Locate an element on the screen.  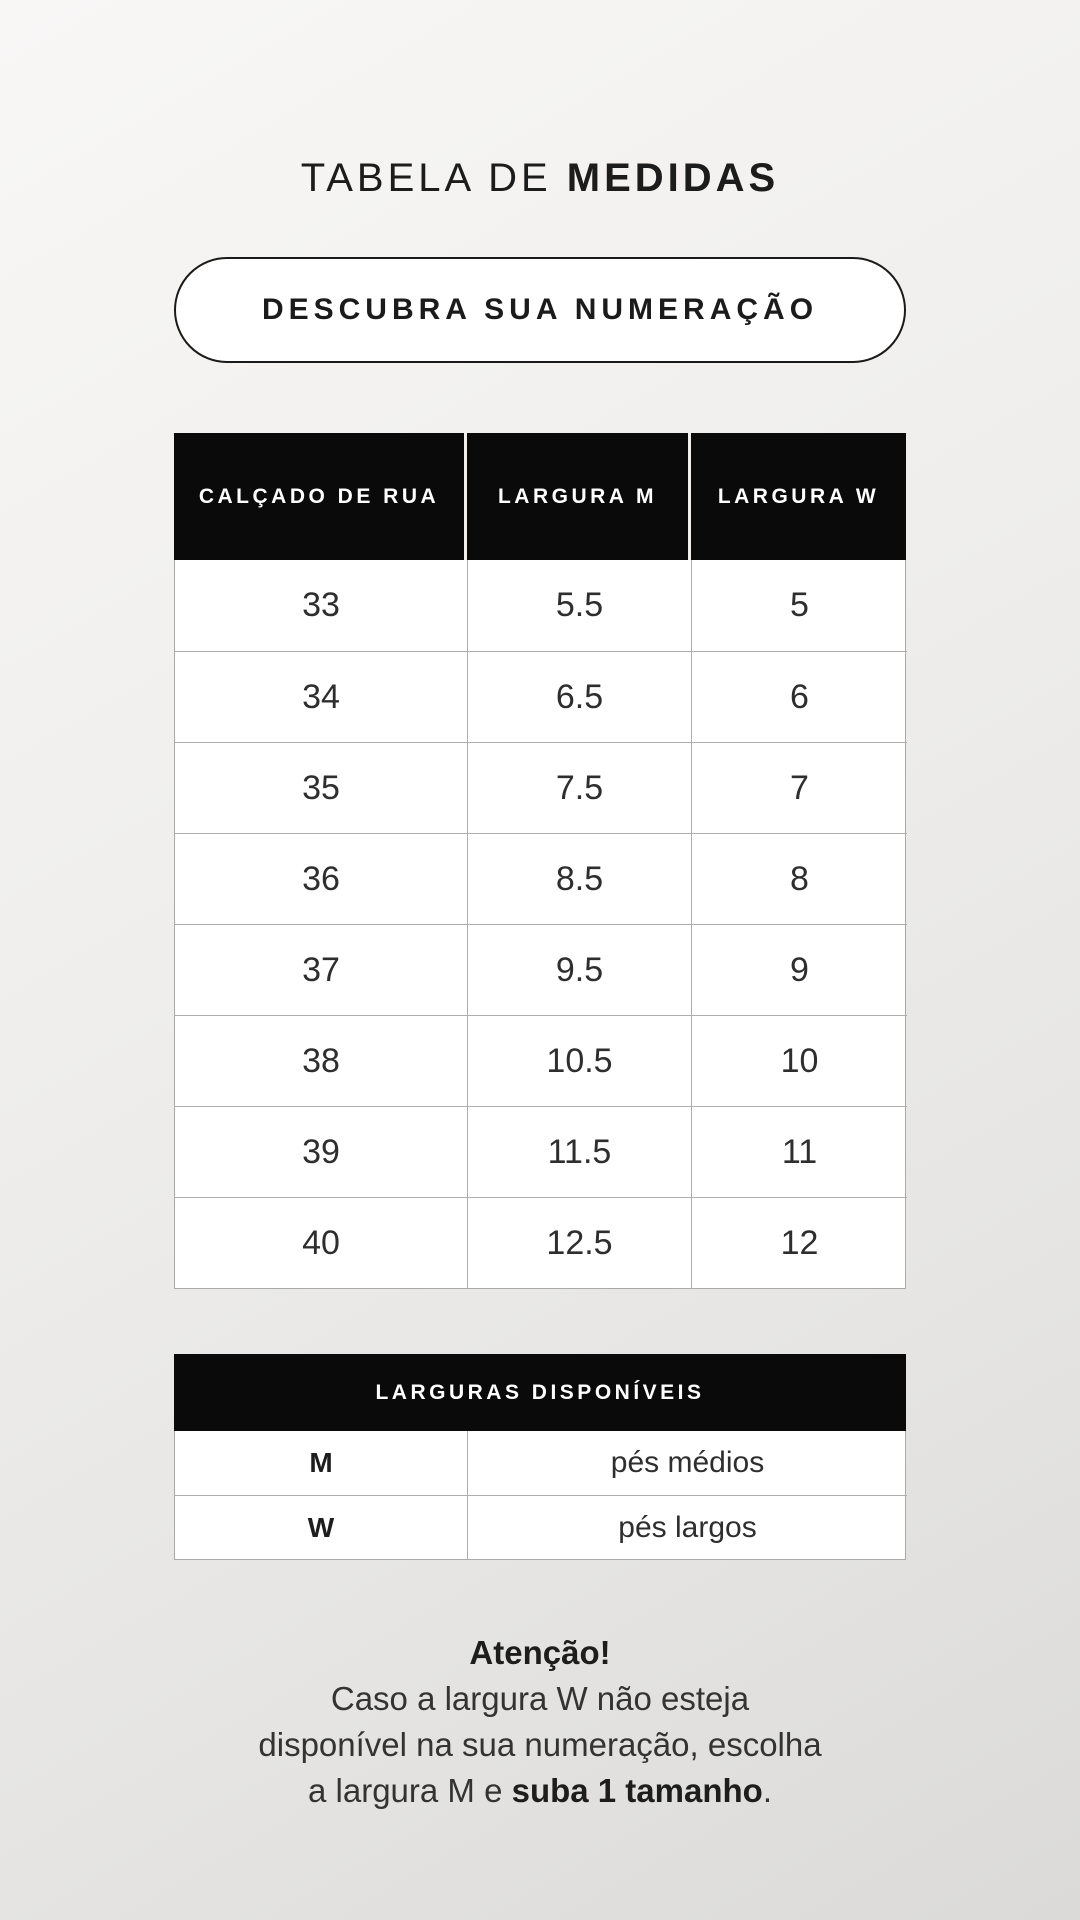
cell-width-w: 5 is located at coordinates (799, 605).